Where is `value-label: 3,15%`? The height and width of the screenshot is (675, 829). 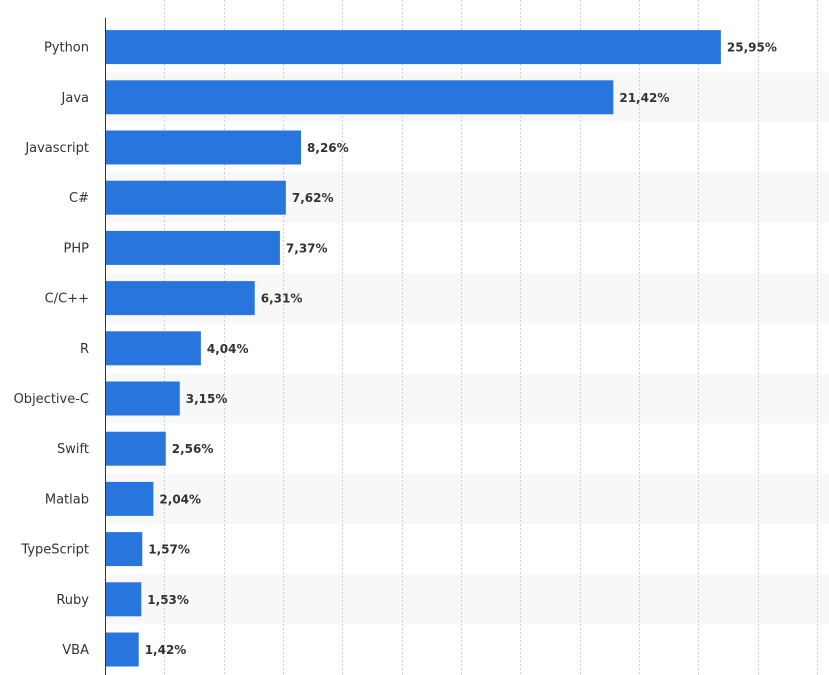
value-label: 3,15% is located at coordinates (207, 399).